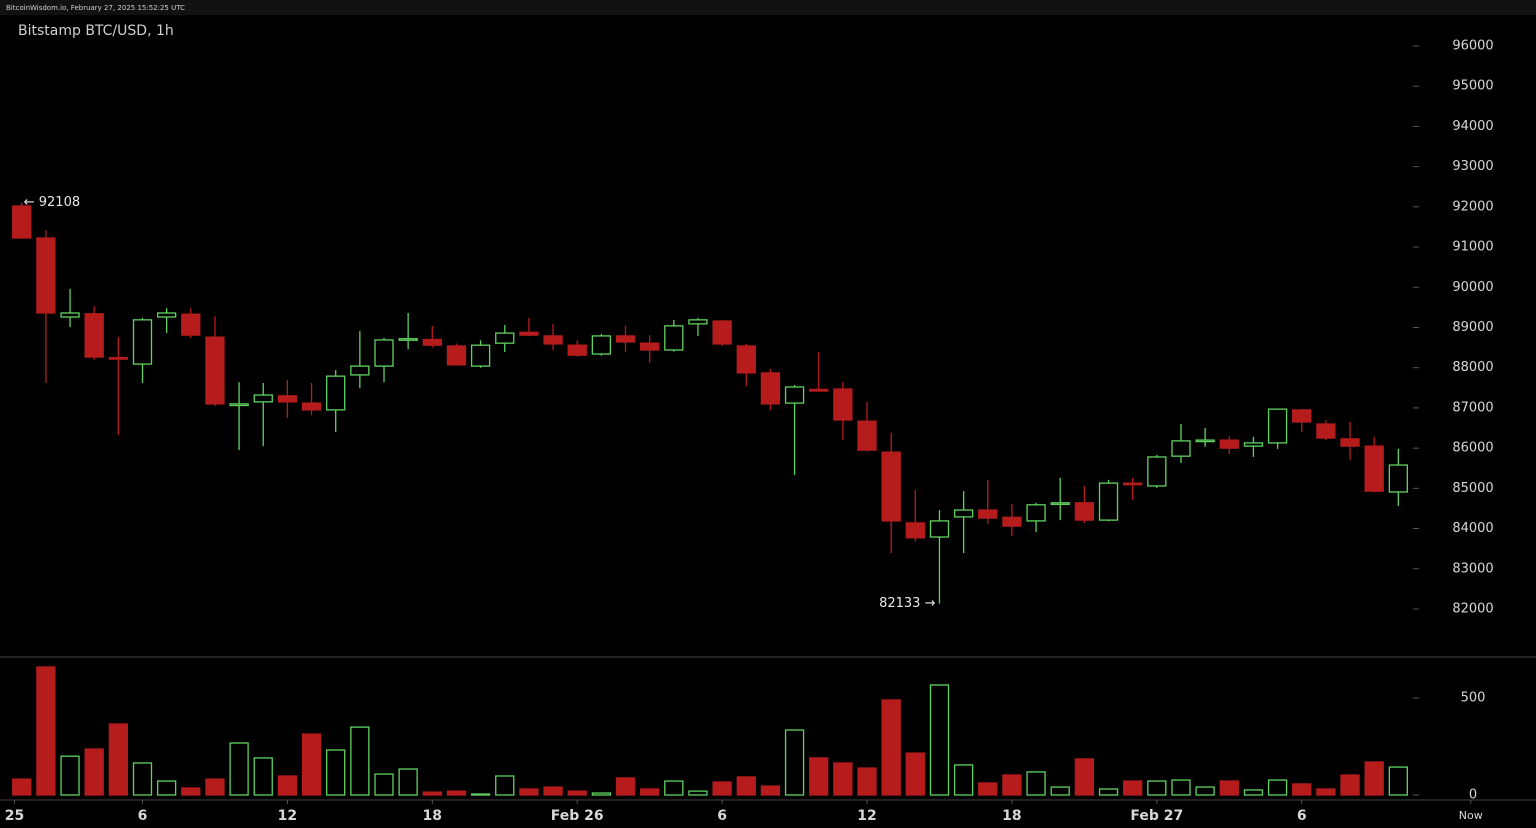  What do you see at coordinates (1472, 126) in the screenshot?
I see `y-tick-label: 94000` at bounding box center [1472, 126].